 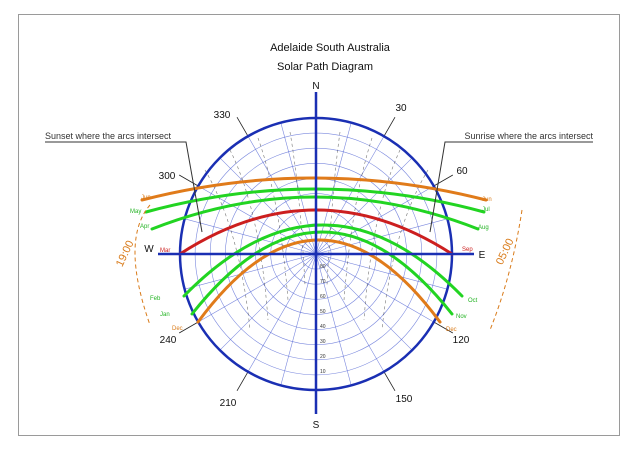 I want to click on azimuth-240: 240, so click(x=168, y=340).